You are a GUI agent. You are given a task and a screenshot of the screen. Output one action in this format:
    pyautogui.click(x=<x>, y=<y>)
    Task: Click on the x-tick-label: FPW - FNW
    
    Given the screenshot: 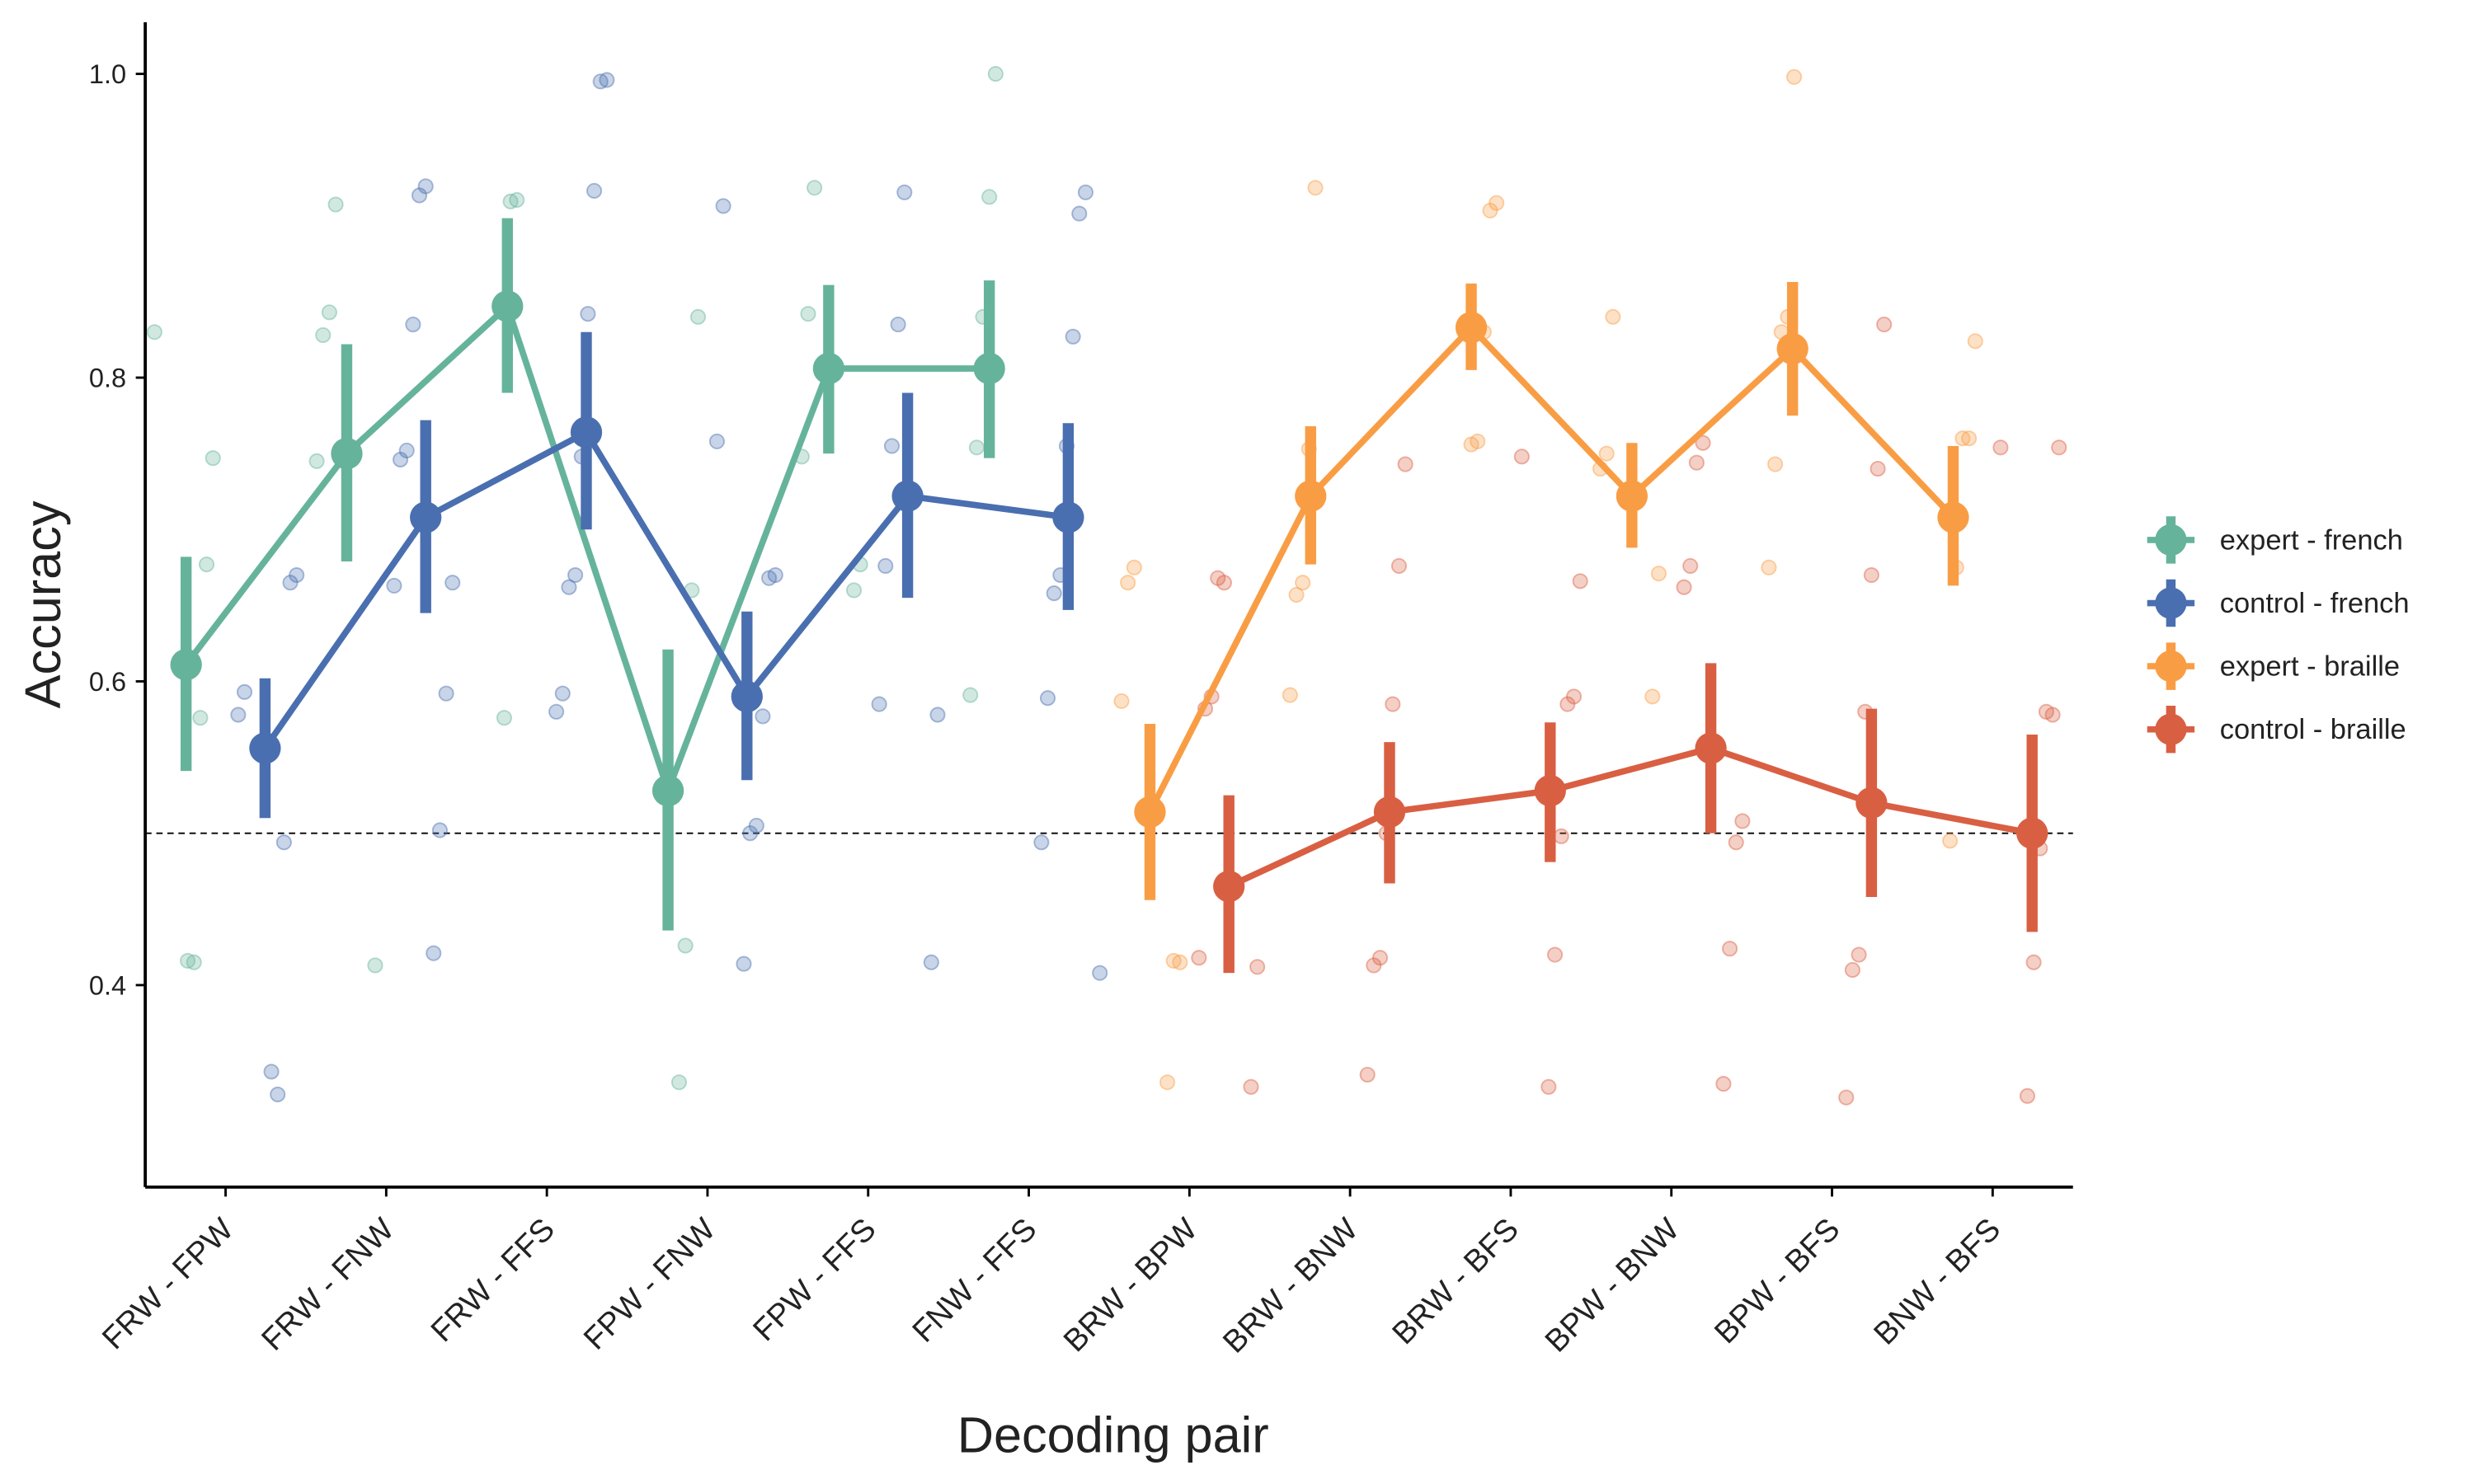 What is the action you would take?
    pyautogui.click(x=649, y=1283)
    